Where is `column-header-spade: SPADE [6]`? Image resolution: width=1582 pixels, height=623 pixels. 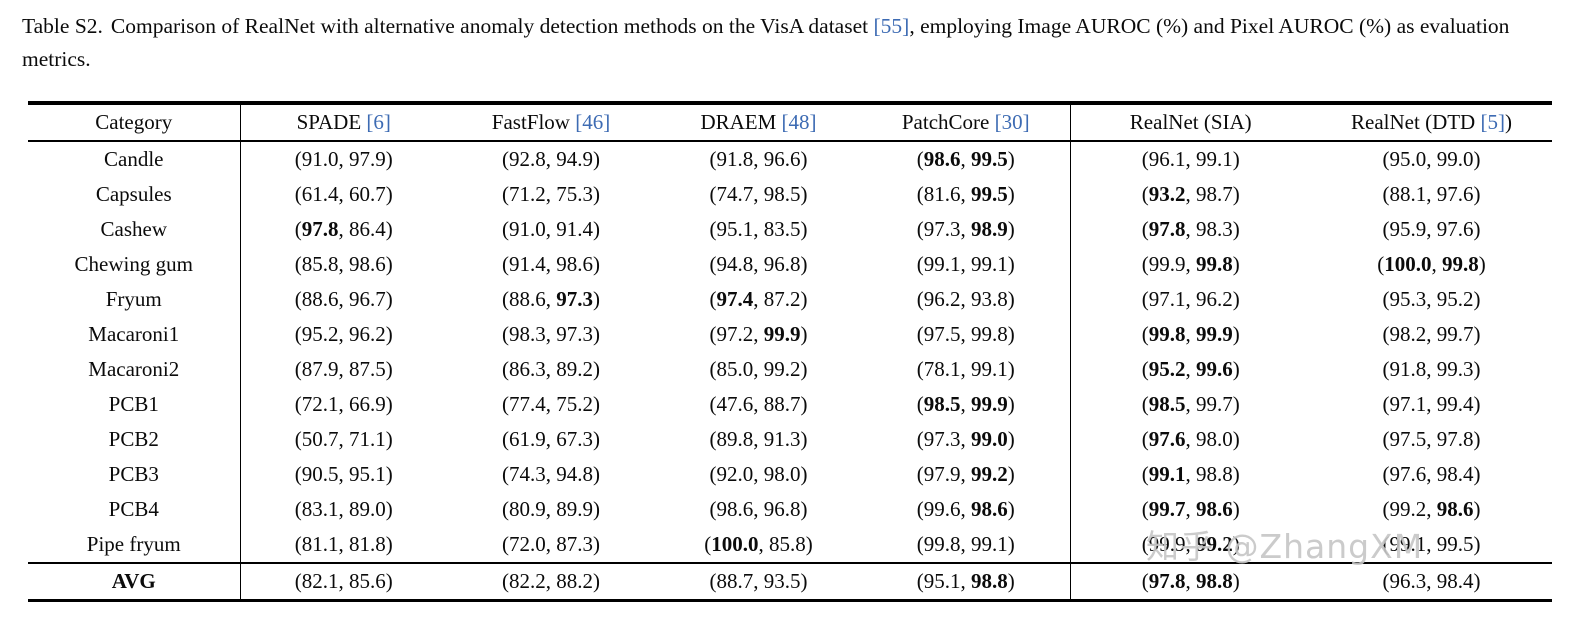
column-header-spade: SPADE [6] is located at coordinates (343, 123).